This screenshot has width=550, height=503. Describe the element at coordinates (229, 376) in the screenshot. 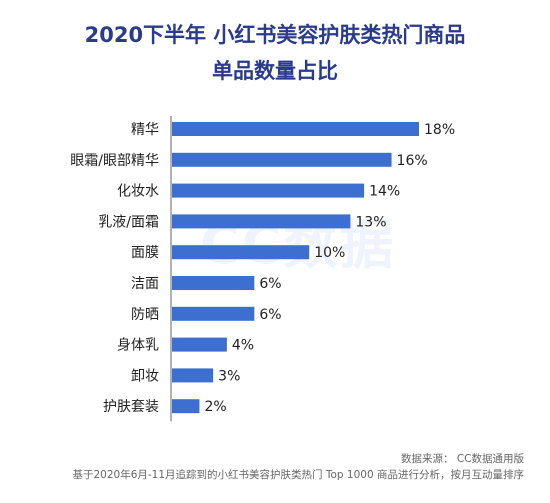

I see `value-label: 3%` at that location.